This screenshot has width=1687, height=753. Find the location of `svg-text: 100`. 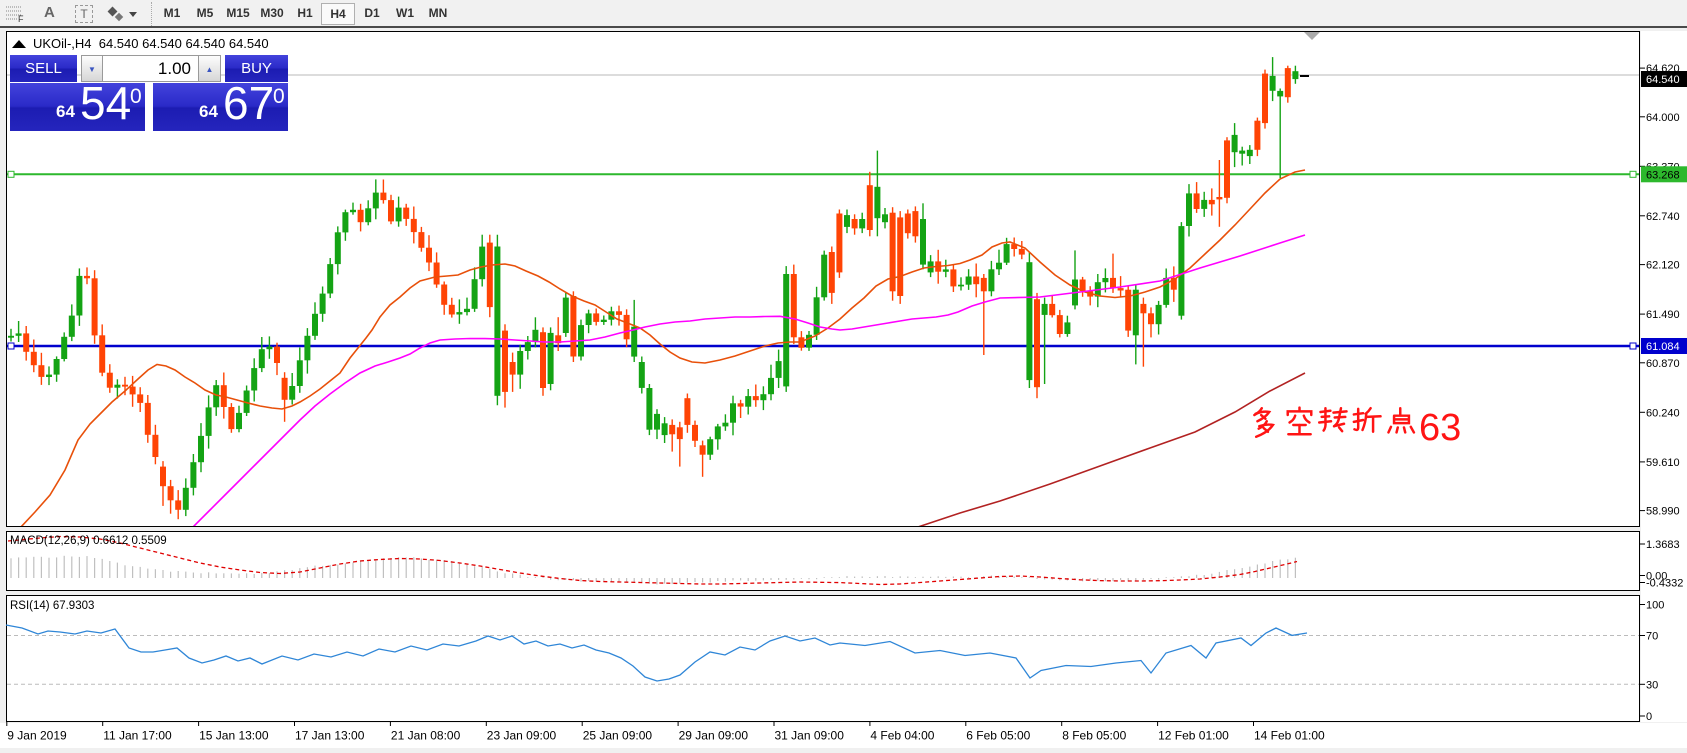

svg-text: 100 is located at coordinates (1655, 606).